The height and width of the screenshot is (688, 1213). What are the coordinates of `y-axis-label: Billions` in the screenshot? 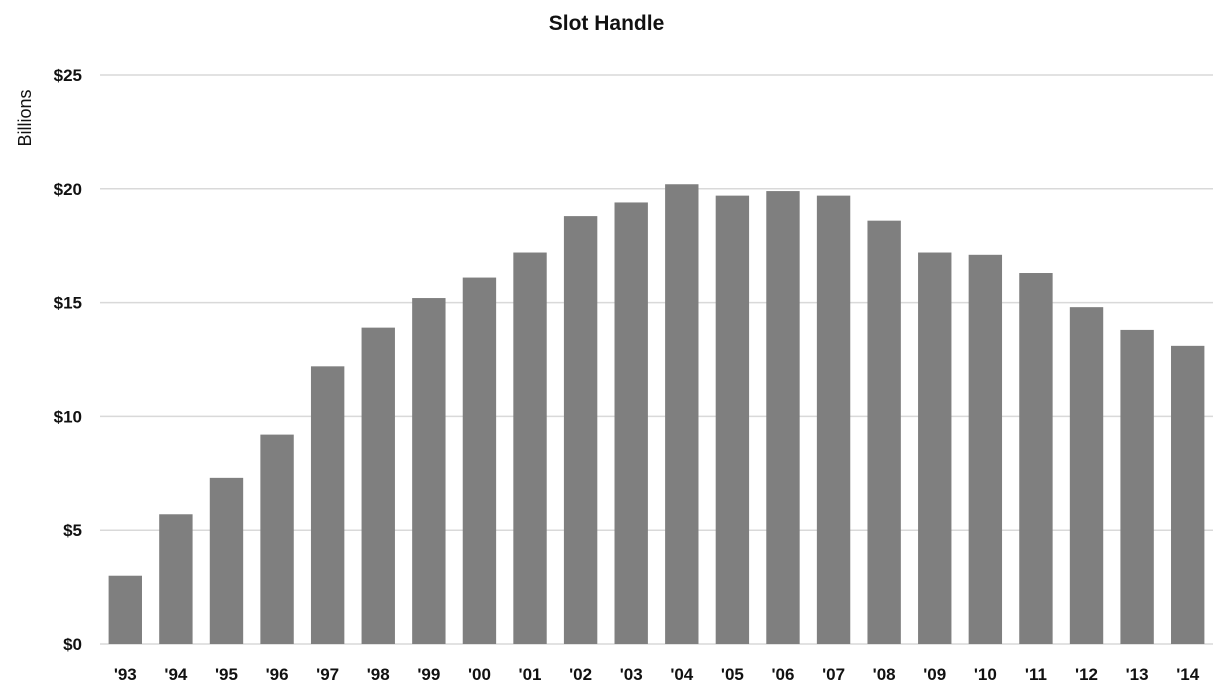 It's located at (25, 117).